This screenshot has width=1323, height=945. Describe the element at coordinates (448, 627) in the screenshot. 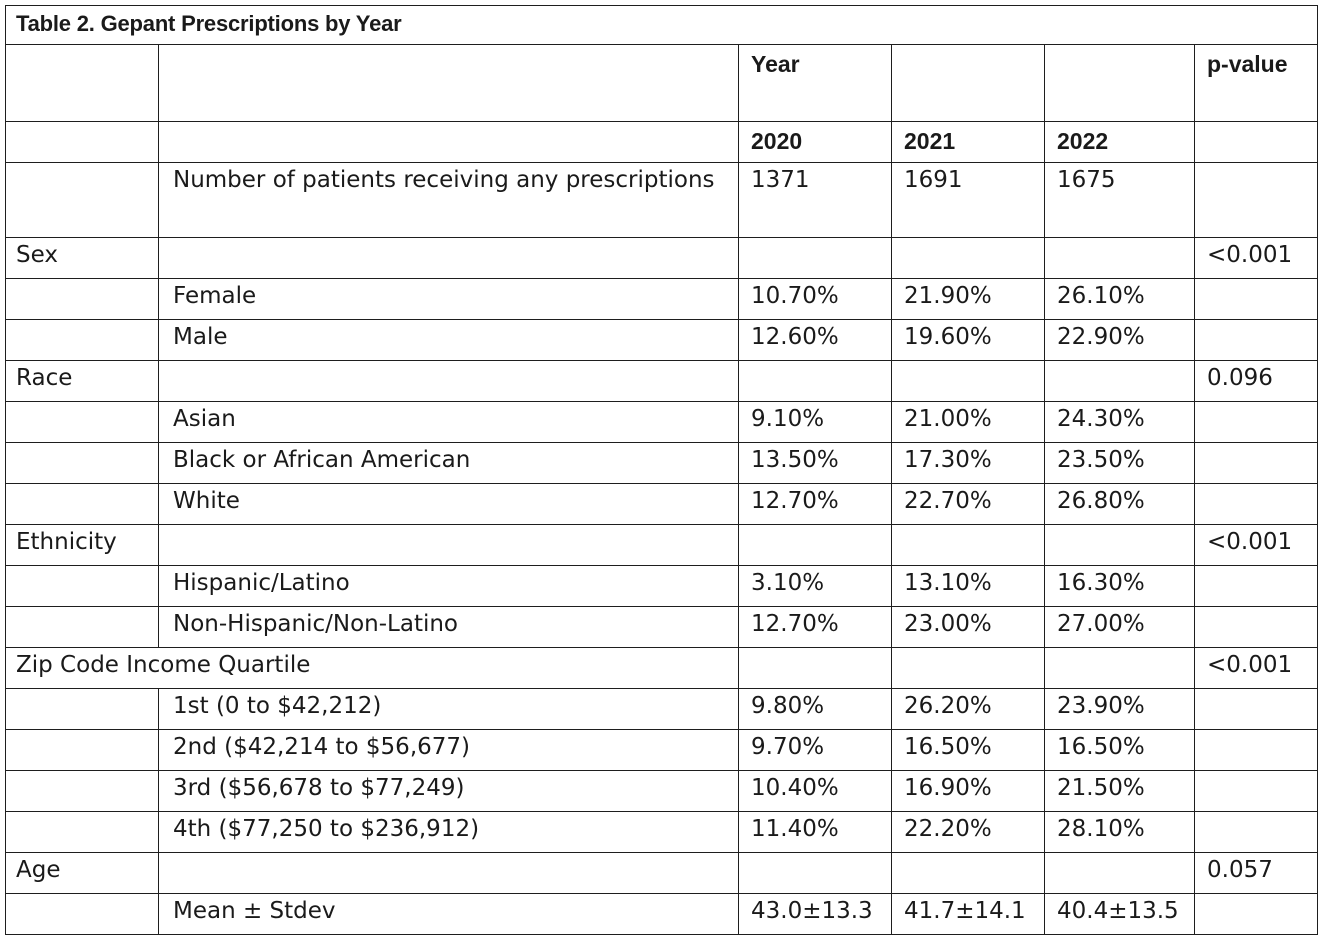

I see `row-label: Non-Hispanic/Non-Latino` at that location.